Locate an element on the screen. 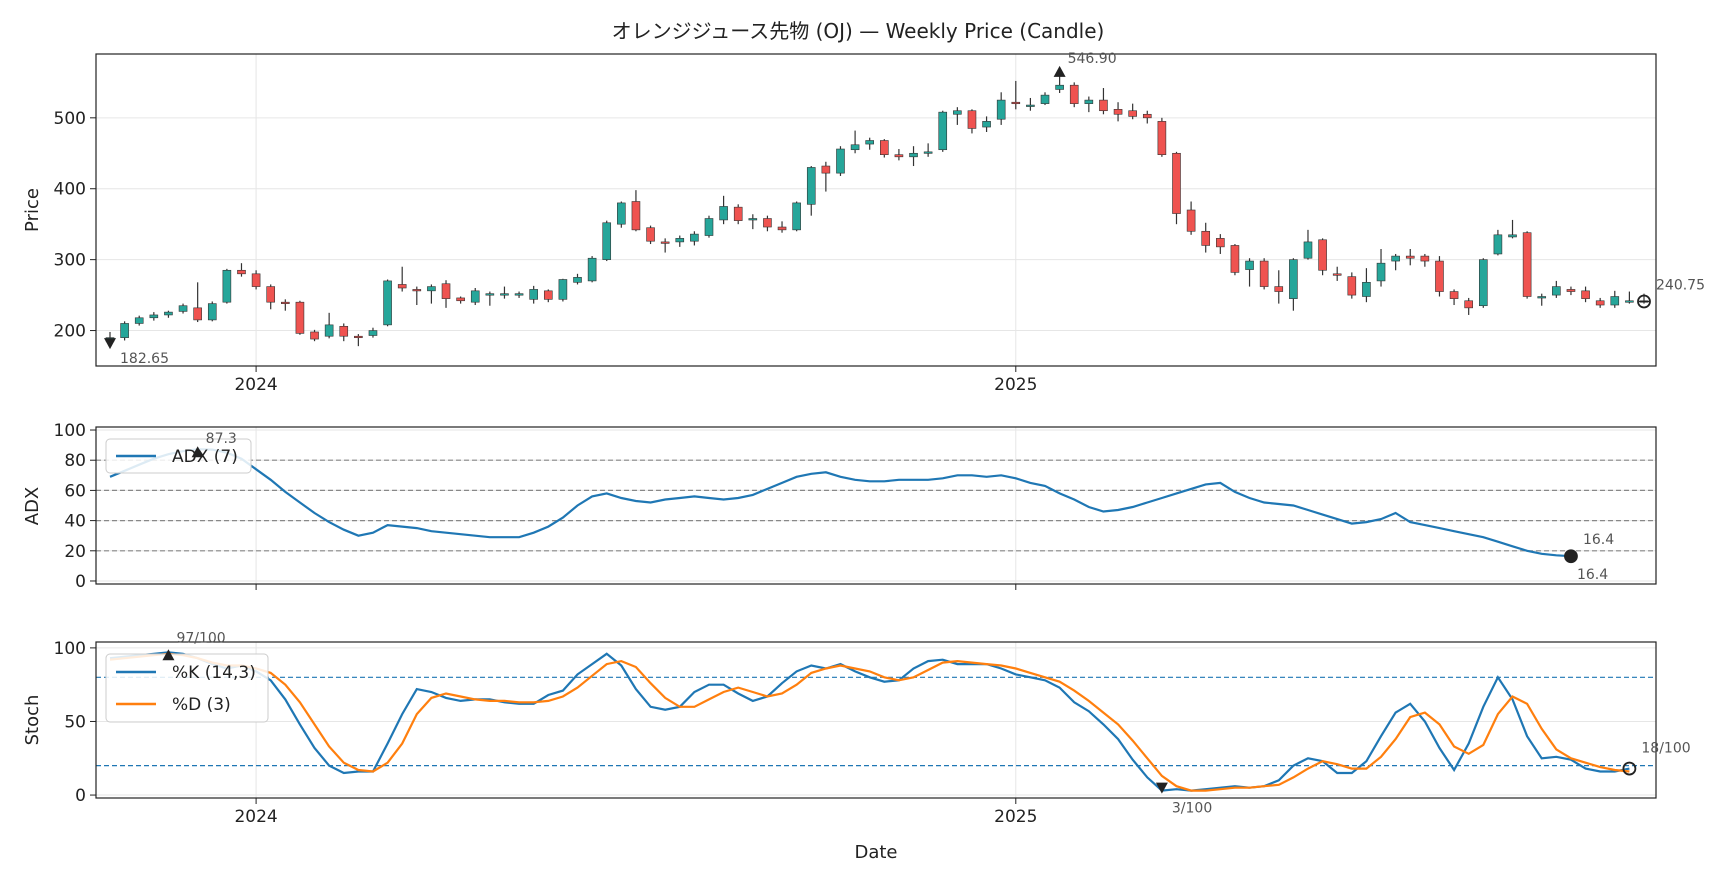 This screenshot has width=1728, height=878. adx-legend-label: ADX (7) is located at coordinates (205, 457).